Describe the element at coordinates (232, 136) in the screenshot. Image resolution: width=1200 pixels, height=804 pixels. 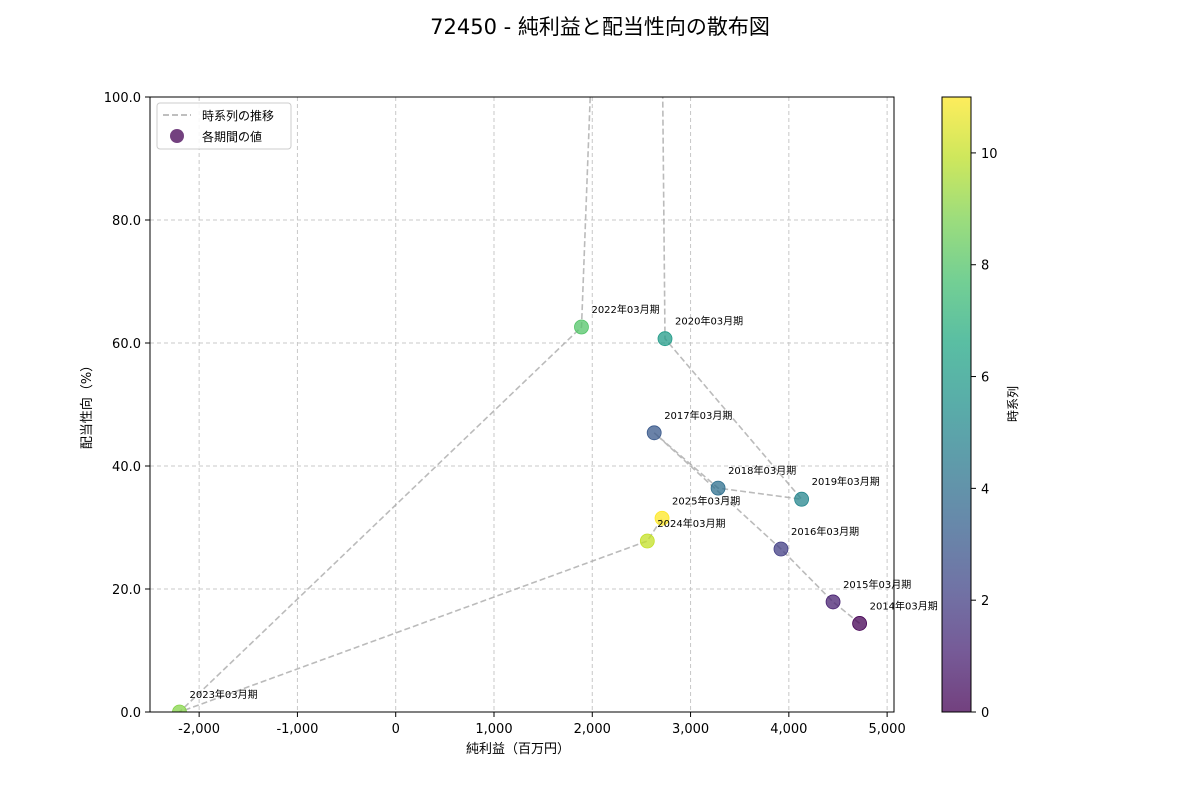
I see `legend-point-label: 各期間の値` at that location.